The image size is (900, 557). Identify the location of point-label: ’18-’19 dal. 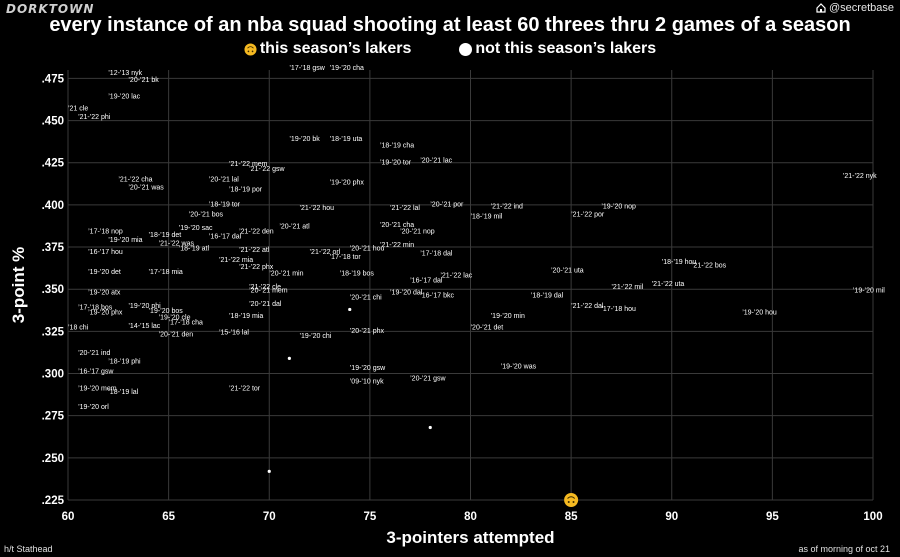
(547, 296).